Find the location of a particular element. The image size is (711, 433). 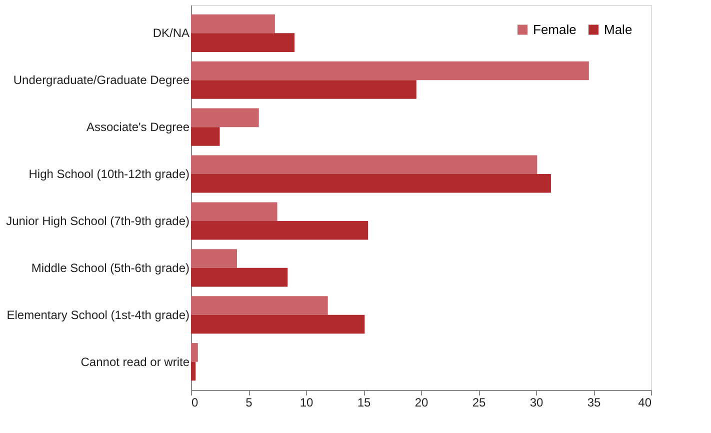

x-tick-label: 30 is located at coordinates (537, 403).